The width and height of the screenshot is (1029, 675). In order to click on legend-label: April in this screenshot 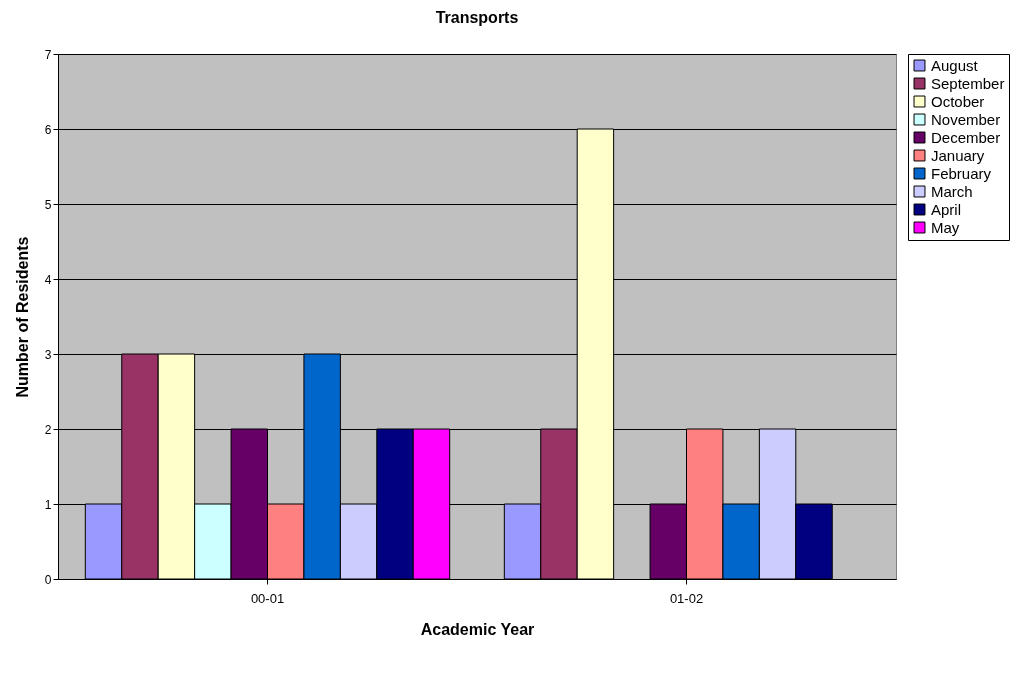, I will do `click(946, 209)`.